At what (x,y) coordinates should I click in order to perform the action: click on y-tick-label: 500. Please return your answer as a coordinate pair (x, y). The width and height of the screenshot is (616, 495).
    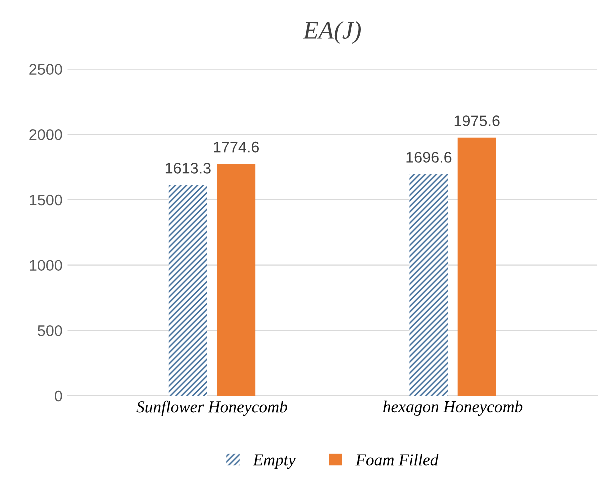
    Looking at the image, I should click on (50, 331).